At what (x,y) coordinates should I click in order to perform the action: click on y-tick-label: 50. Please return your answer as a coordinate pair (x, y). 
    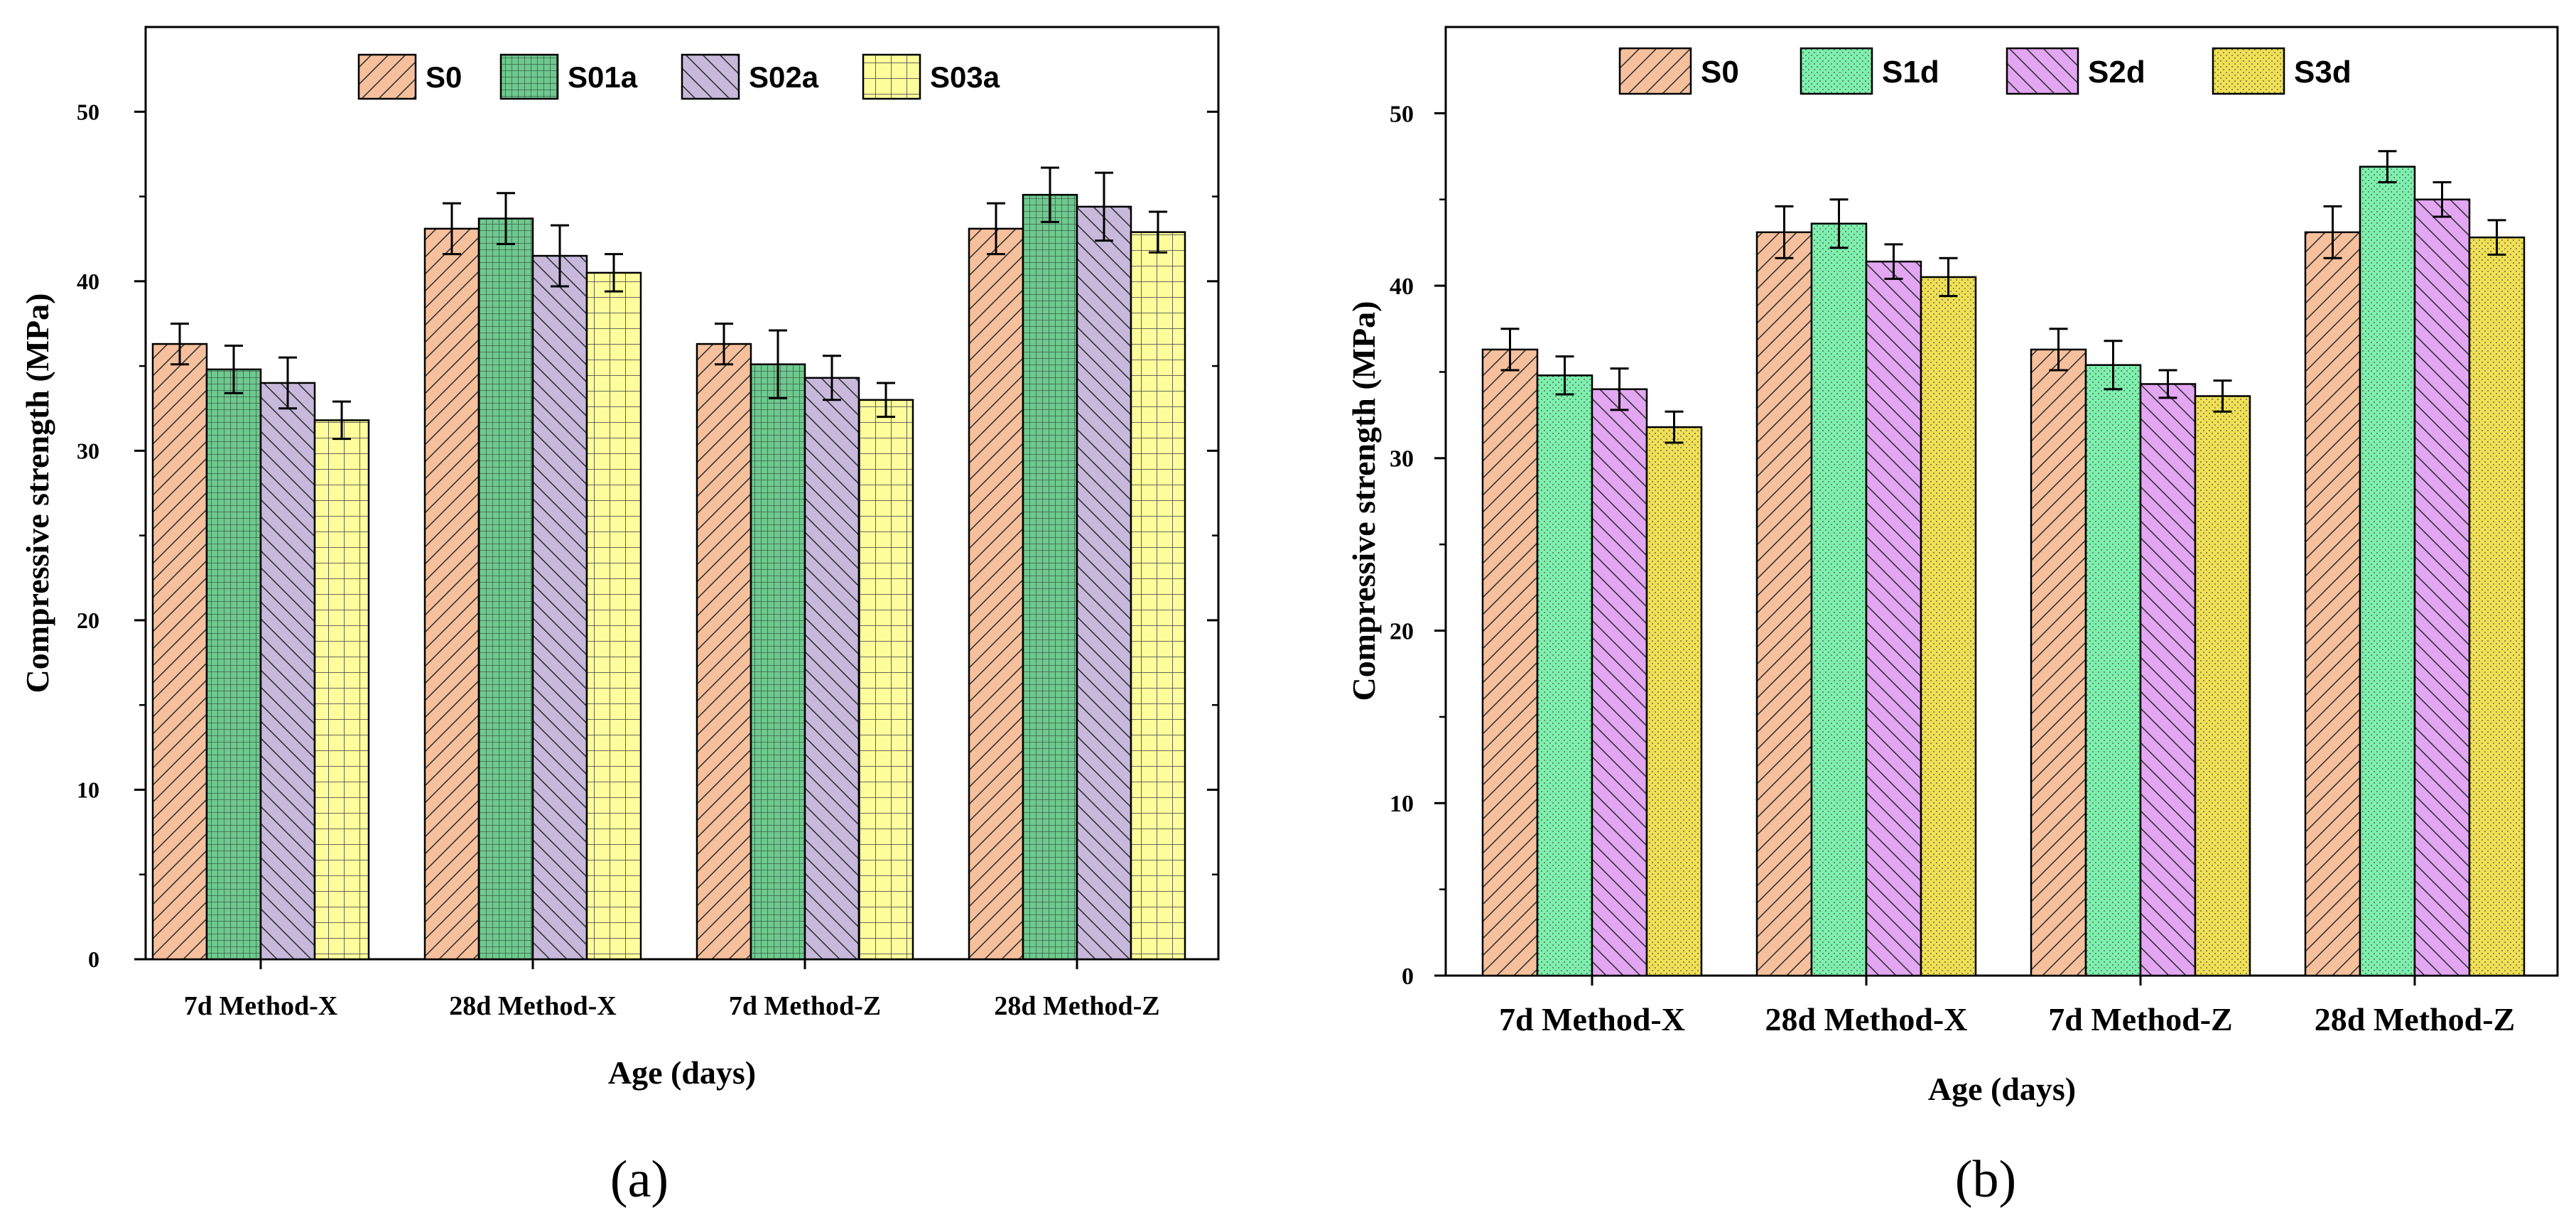
    Looking at the image, I should click on (88, 111).